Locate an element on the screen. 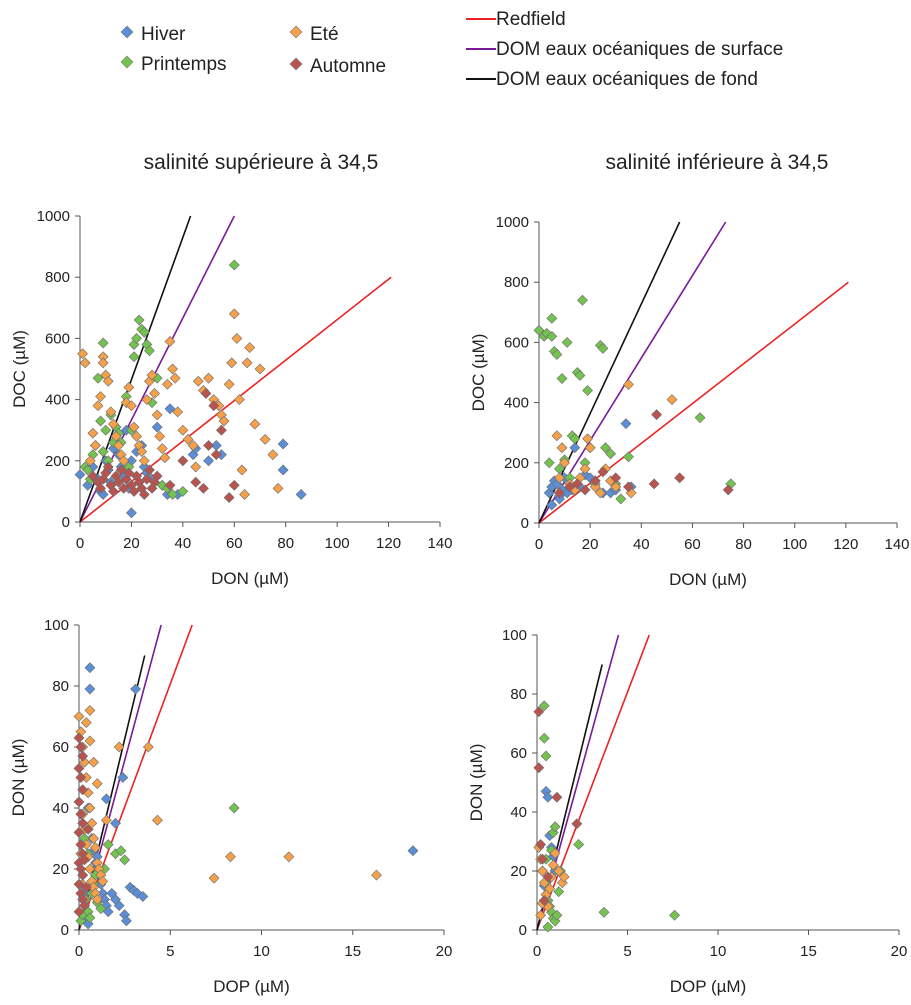  x-tick-label: 100 is located at coordinates (337, 543).